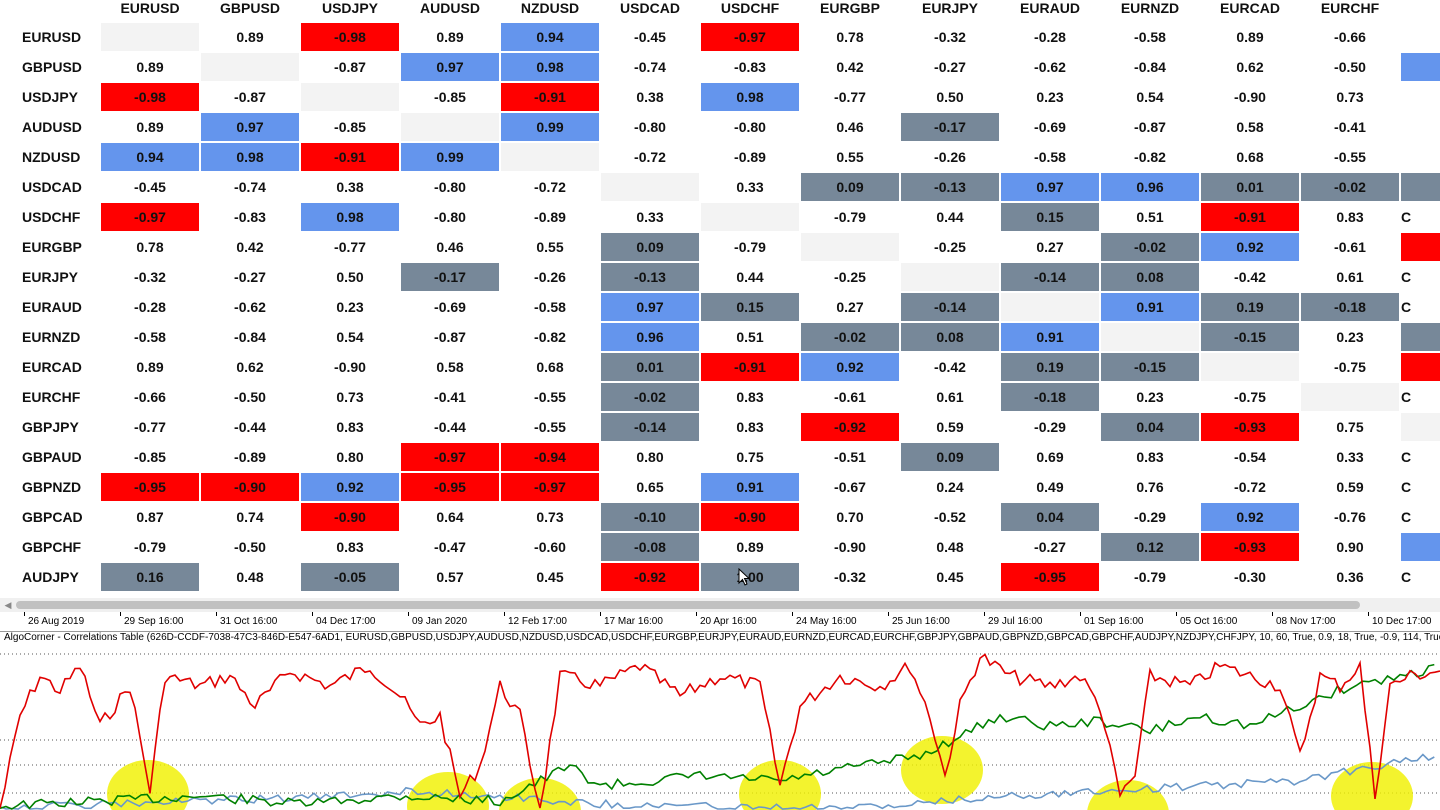  Describe the element at coordinates (1150, 97) in the screenshot. I see `correlation-cell: 0.54` at that location.